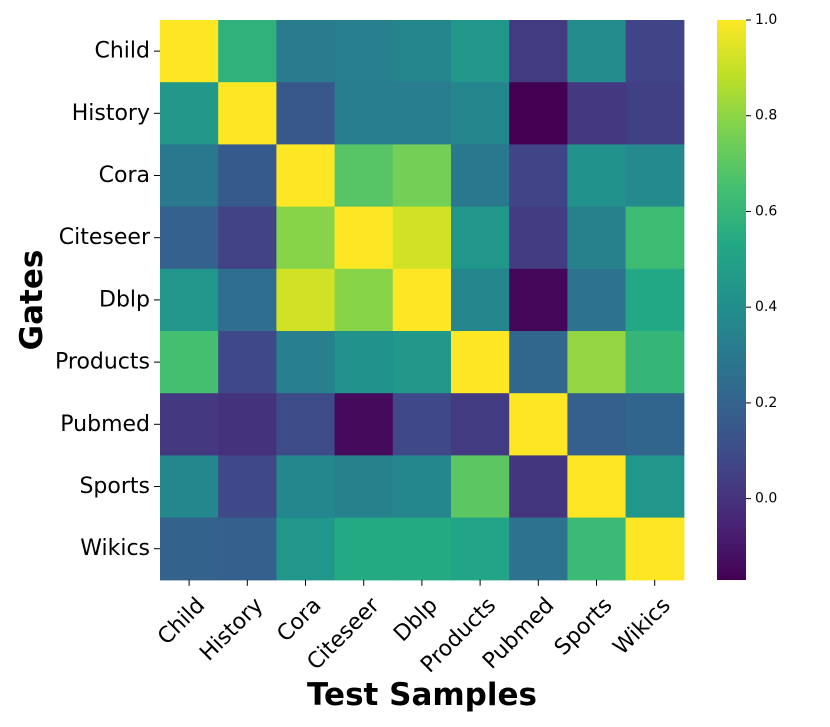  I want to click on heatmap-cell-cora-pubmed, so click(538, 176).